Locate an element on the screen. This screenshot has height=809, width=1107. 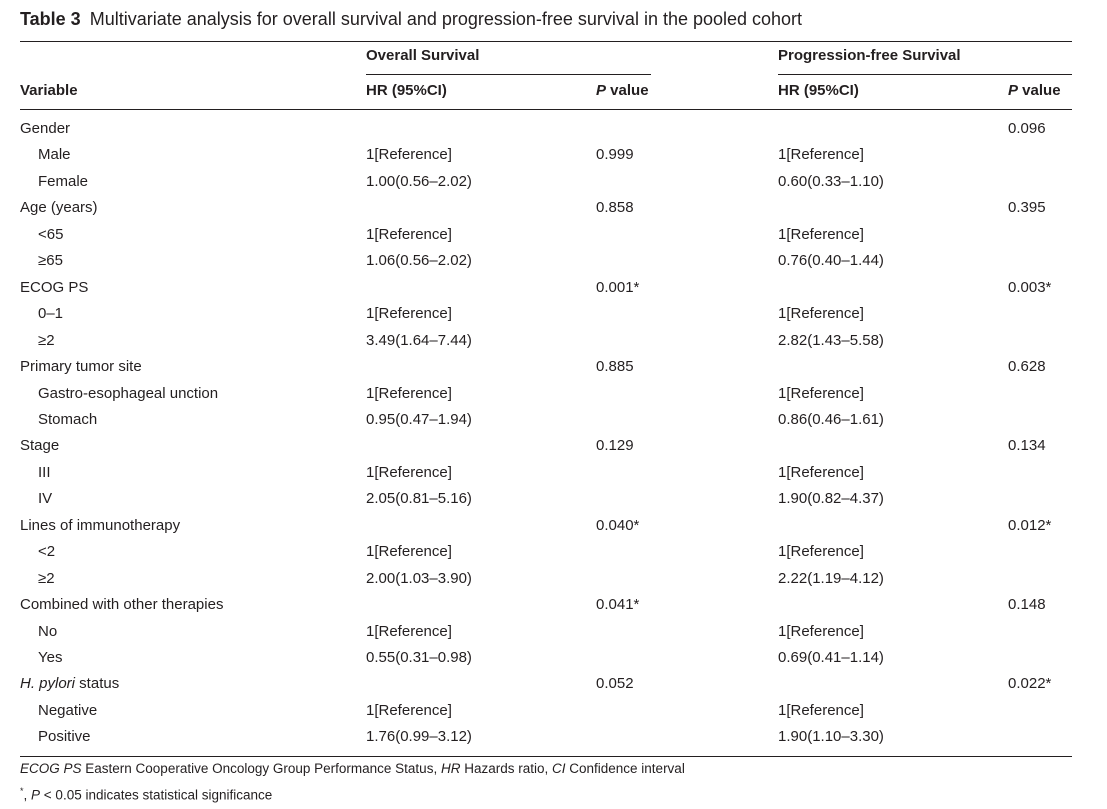
cell-os-p: 0.041* is located at coordinates (618, 604).